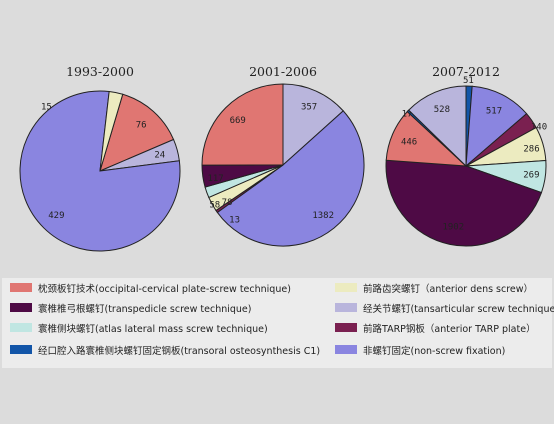 The image size is (554, 424). What do you see at coordinates (464, 203) in the screenshot?
I see `pie-slice-tps` at bounding box center [464, 203].